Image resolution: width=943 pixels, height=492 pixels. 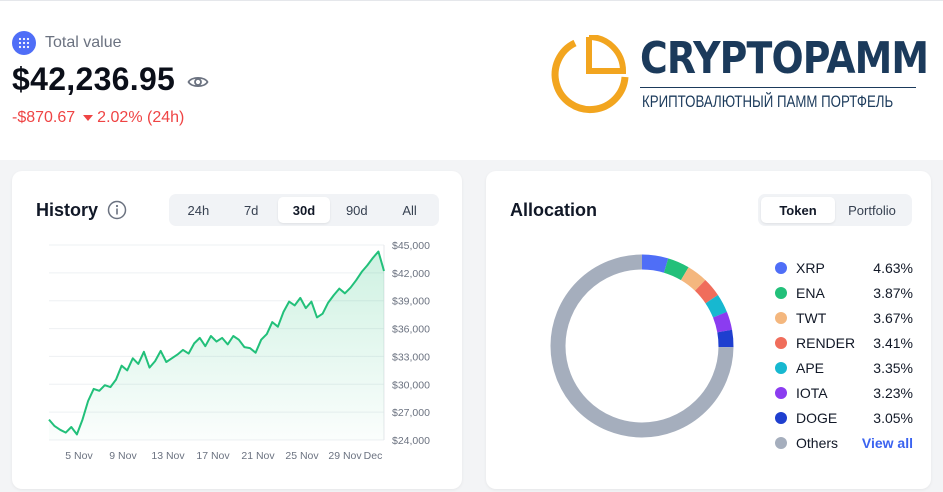 I want to click on x-tick-label: 13 Nov, so click(x=168, y=456).